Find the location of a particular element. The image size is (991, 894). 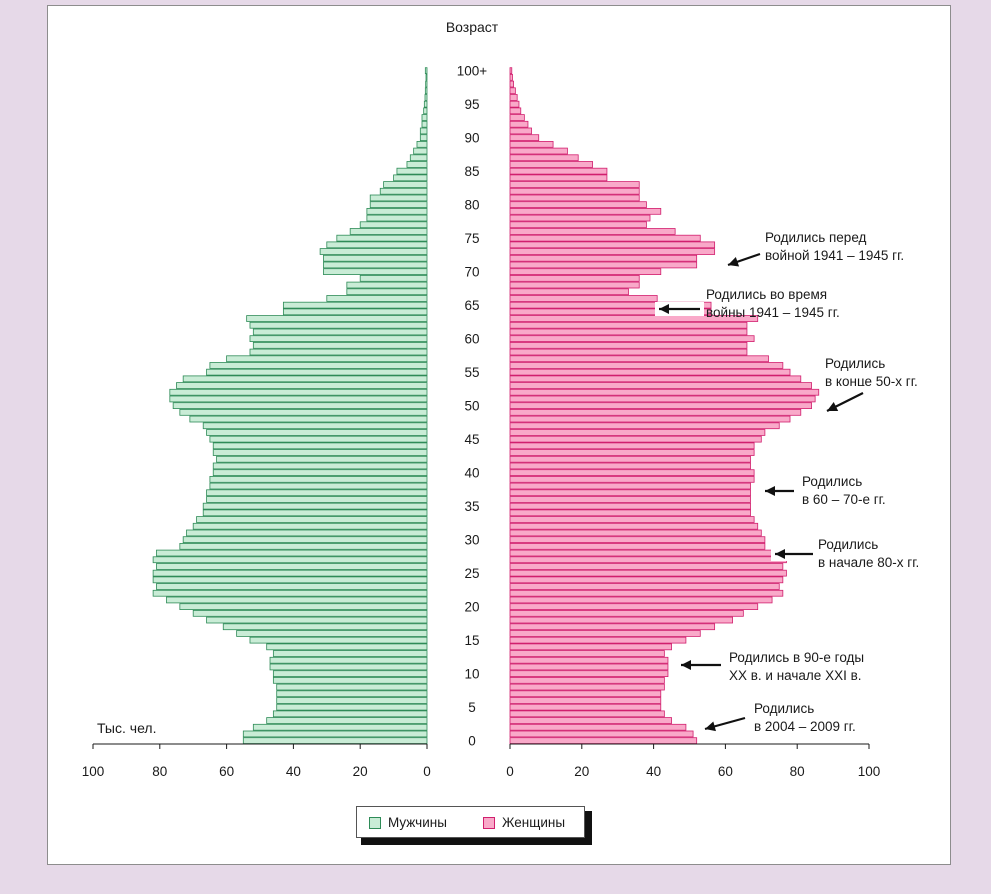

x-unit-label: Тыс. чел. is located at coordinates (126, 728).